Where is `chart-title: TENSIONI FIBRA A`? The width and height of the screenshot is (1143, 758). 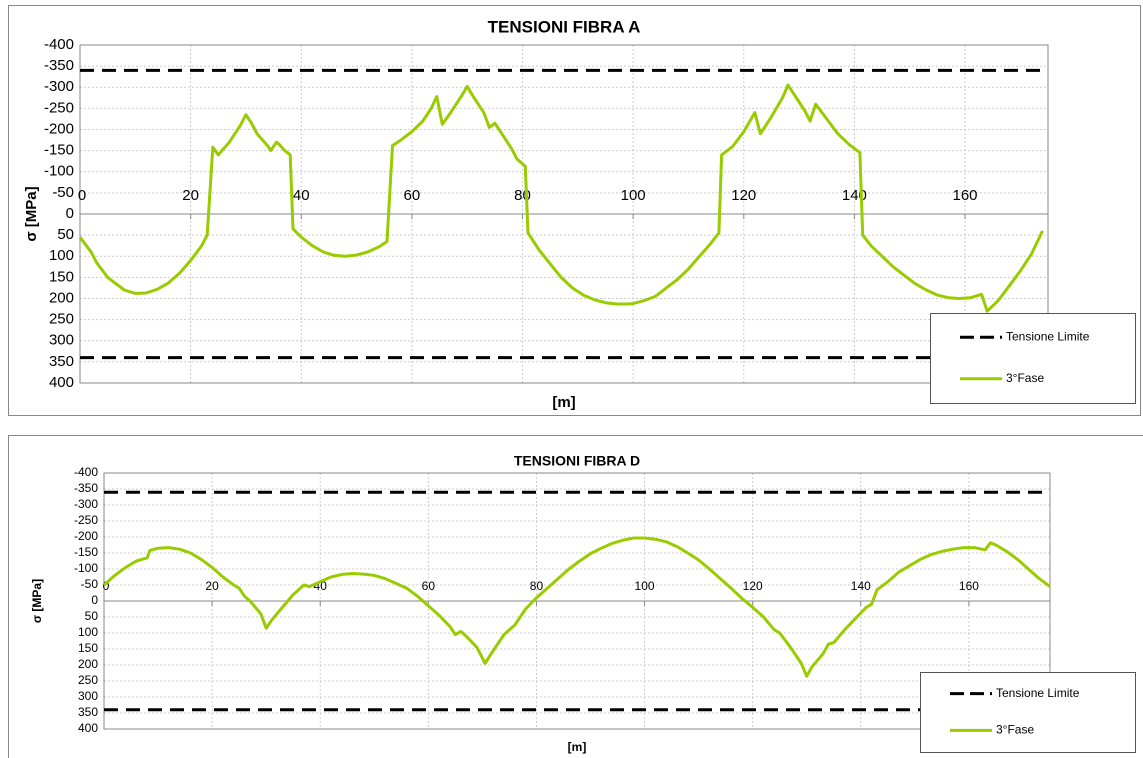
chart-title: TENSIONI FIBRA A is located at coordinates (564, 26).